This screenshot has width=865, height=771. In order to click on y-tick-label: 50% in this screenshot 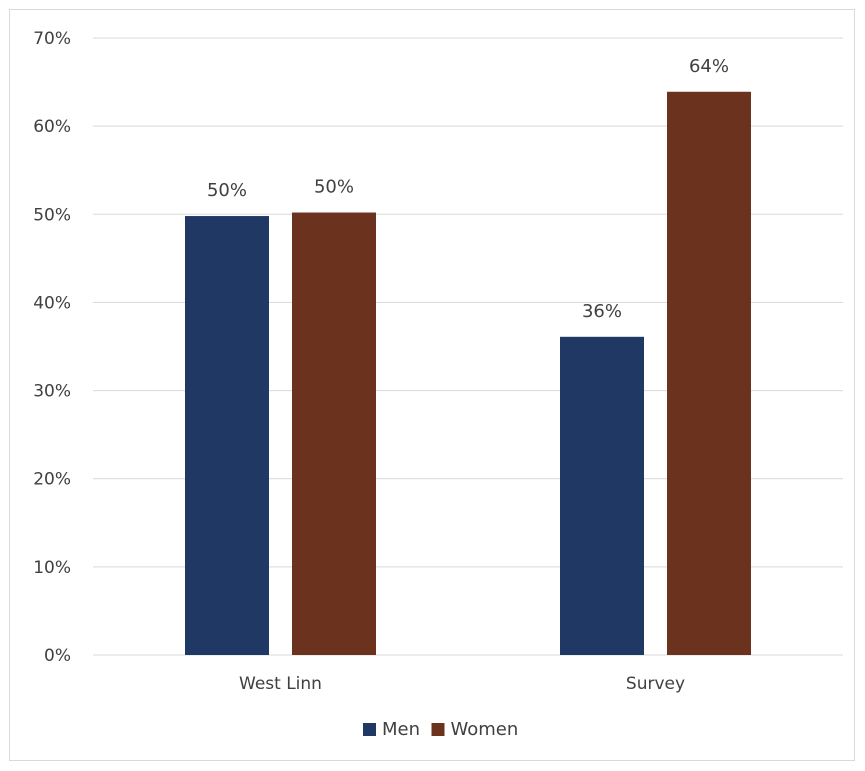, I will do `click(52, 215)`.